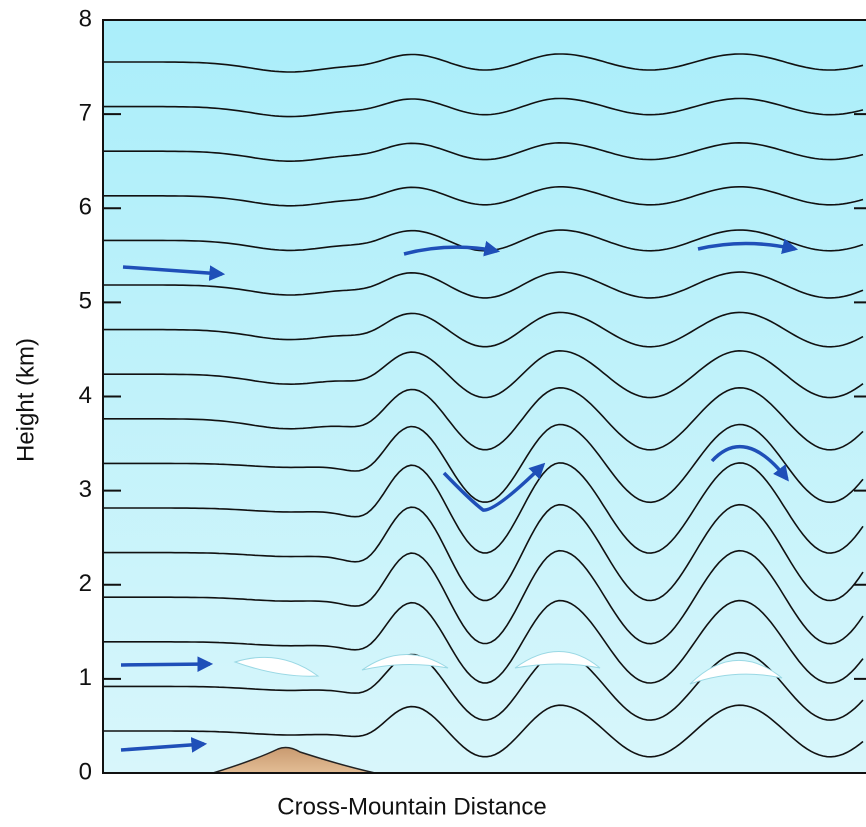 Image resolution: width=866 pixels, height=827 pixels. What do you see at coordinates (85, 677) in the screenshot?
I see `y-tick-label: 1` at bounding box center [85, 677].